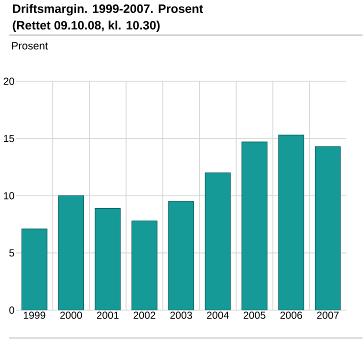  I want to click on x-tick-label: 2000, so click(71, 315).